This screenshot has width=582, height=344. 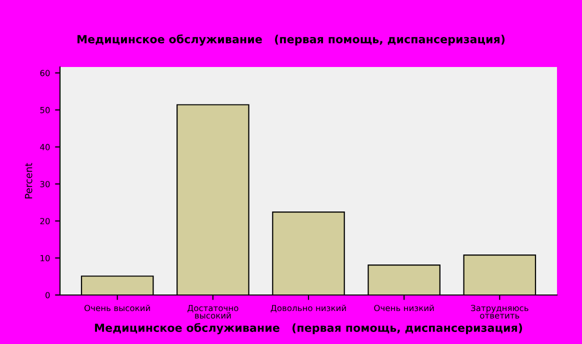 I want to click on y-tick-label: 10, so click(x=45, y=258).